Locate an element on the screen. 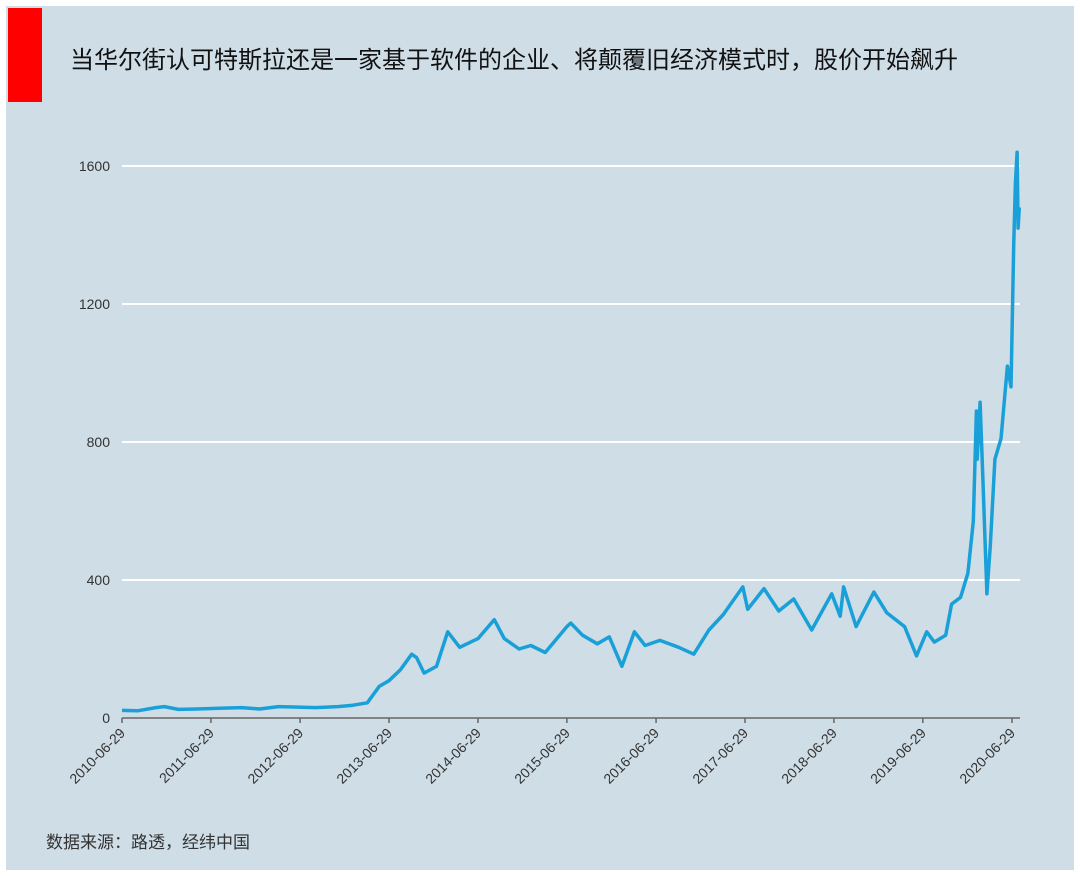  x-tick-label: 2020-06-29 is located at coordinates (987, 756).